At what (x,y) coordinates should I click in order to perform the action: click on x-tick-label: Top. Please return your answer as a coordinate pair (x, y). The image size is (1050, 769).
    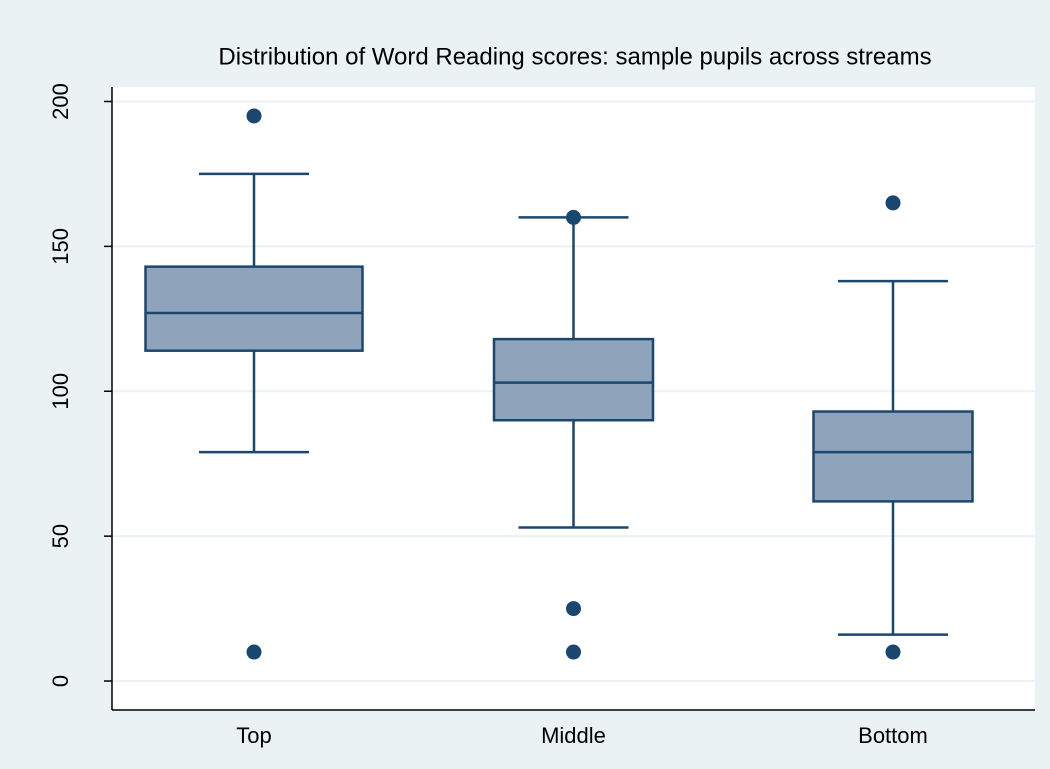
    Looking at the image, I should click on (253, 735).